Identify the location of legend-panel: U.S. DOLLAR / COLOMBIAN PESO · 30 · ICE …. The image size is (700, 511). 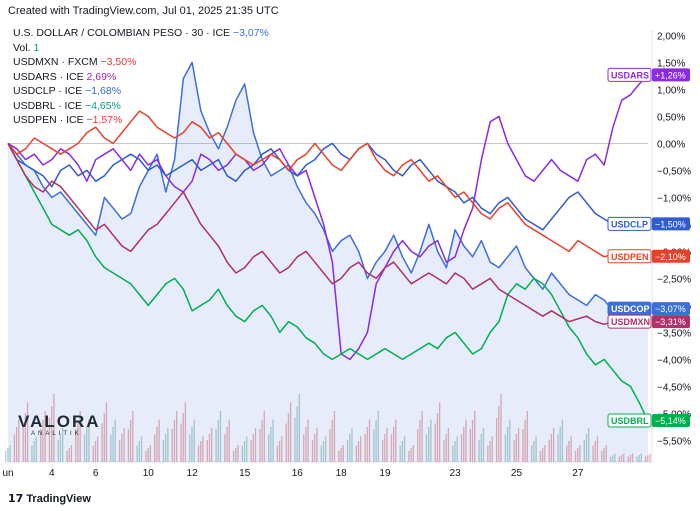
(141, 77).